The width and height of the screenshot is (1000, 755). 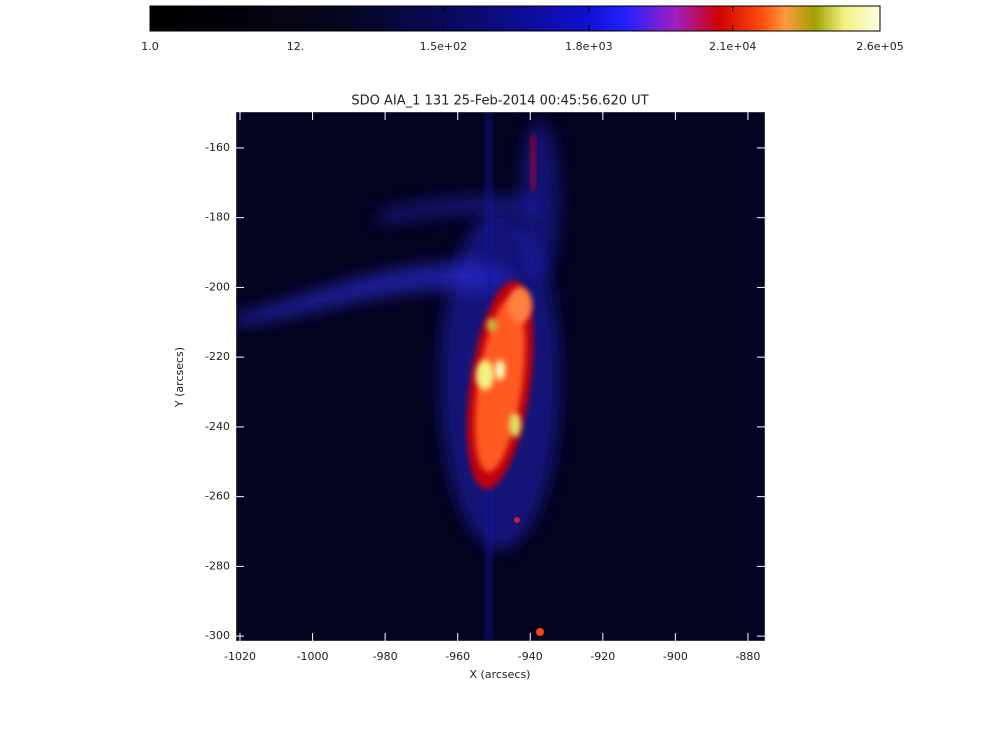 What do you see at coordinates (150, 46) in the screenshot?
I see `colorbar-tick-label: 1.0` at bounding box center [150, 46].